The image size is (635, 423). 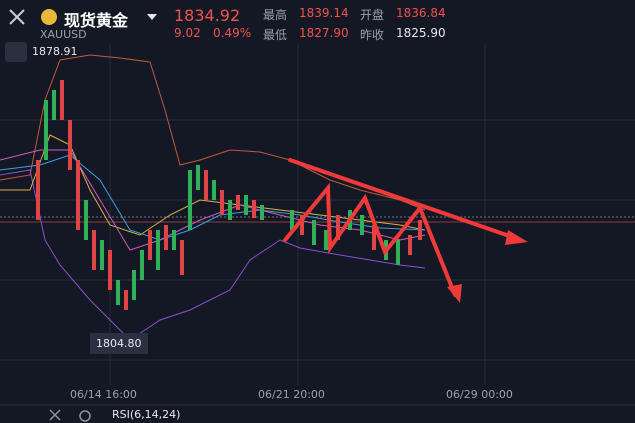 What do you see at coordinates (63, 34) in the screenshot?
I see `symbol: XAUUSD` at bounding box center [63, 34].